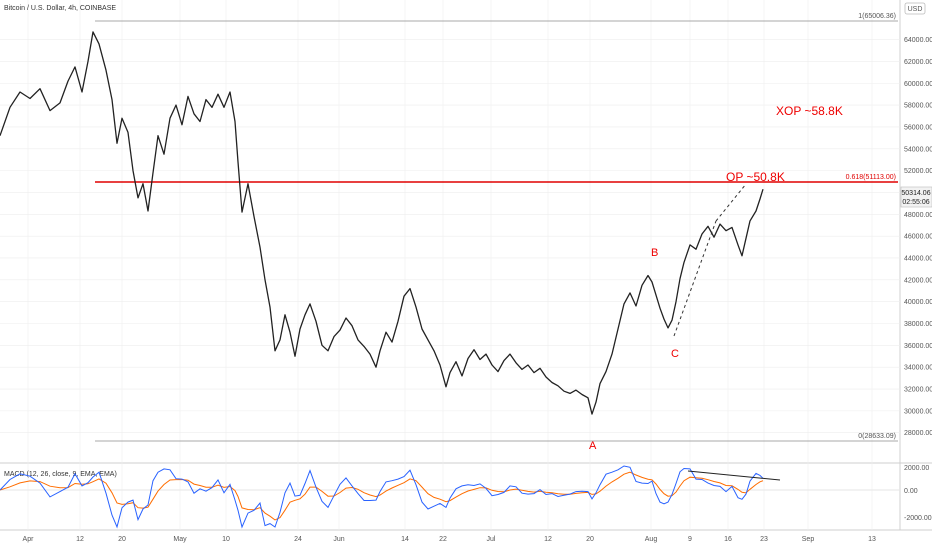 The width and height of the screenshot is (932, 550). Describe the element at coordinates (675, 354) in the screenshot. I see `annotation-wave-c: C` at that location.